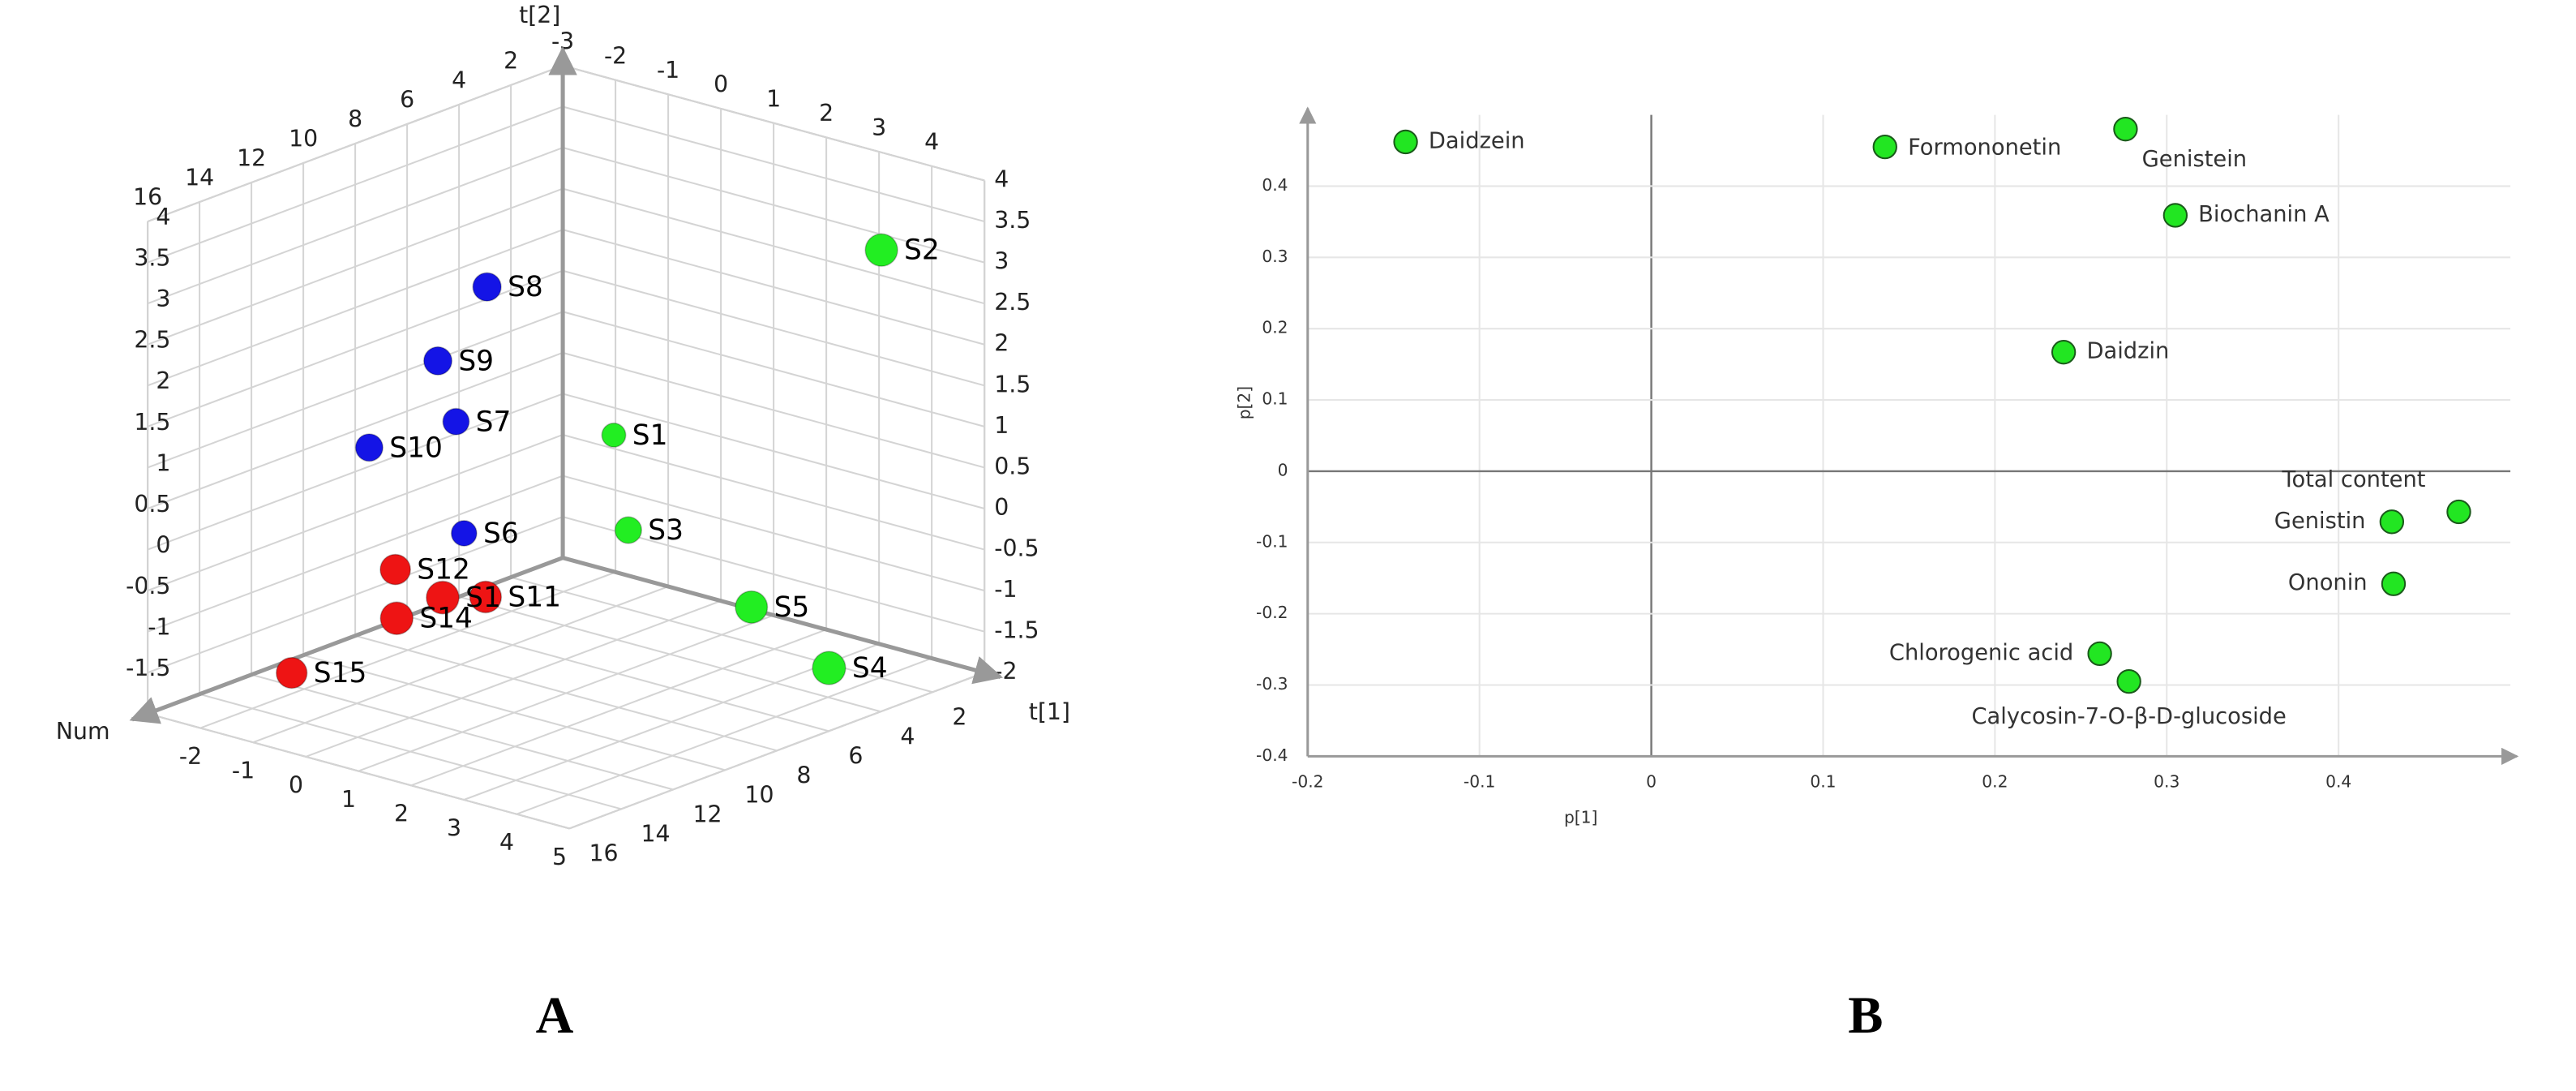 The width and height of the screenshot is (2576, 1091). Describe the element at coordinates (826, 113) in the screenshot. I see `x-tick-label: 2` at that location.